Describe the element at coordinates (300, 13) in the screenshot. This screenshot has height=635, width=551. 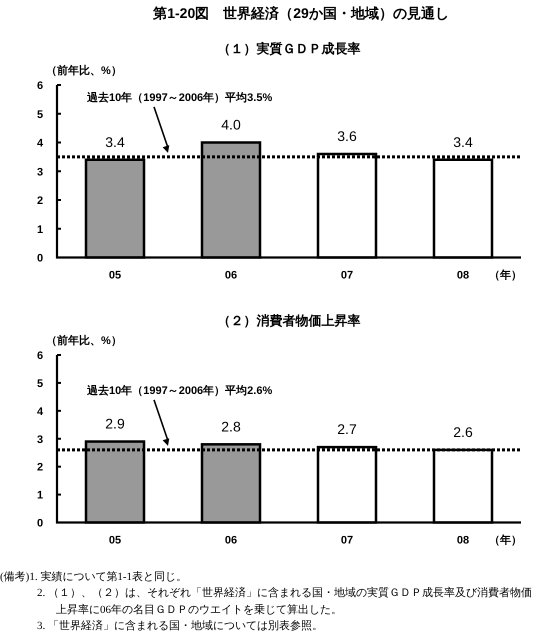
I see `chart-title: 第1-20図 世界経済（29か国・地域）の見通し` at that location.